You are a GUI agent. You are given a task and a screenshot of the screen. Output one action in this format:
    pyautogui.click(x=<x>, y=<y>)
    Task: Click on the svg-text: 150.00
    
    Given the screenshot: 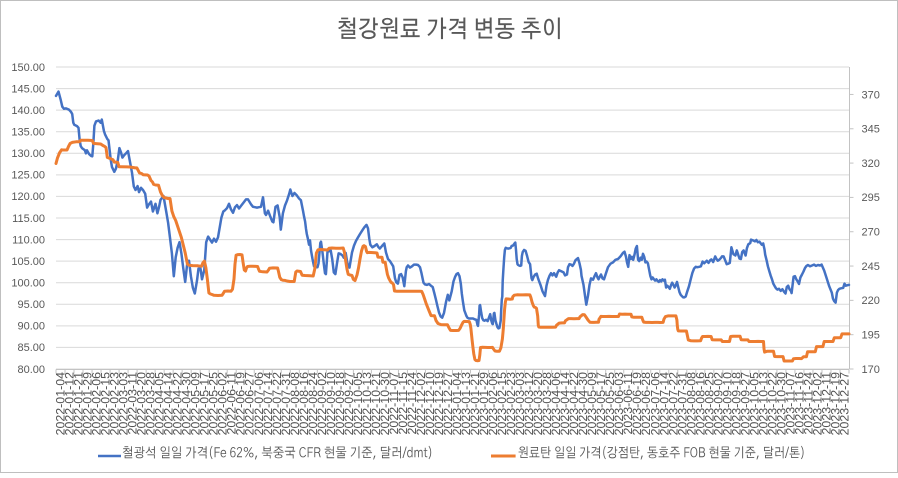 What is the action you would take?
    pyautogui.click(x=28, y=68)
    